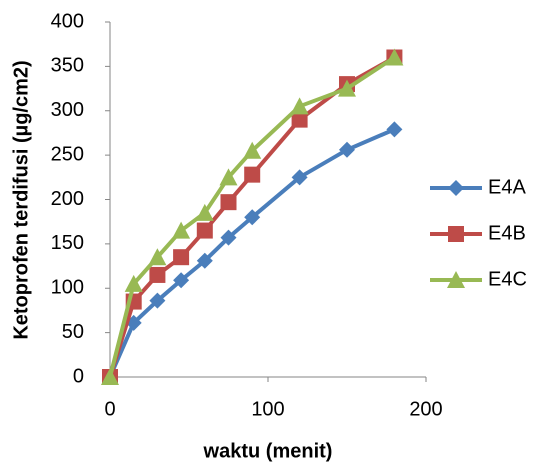 Image resolution: width=544 pixels, height=467 pixels. I want to click on y-tick-label: 100, so click(67, 288).